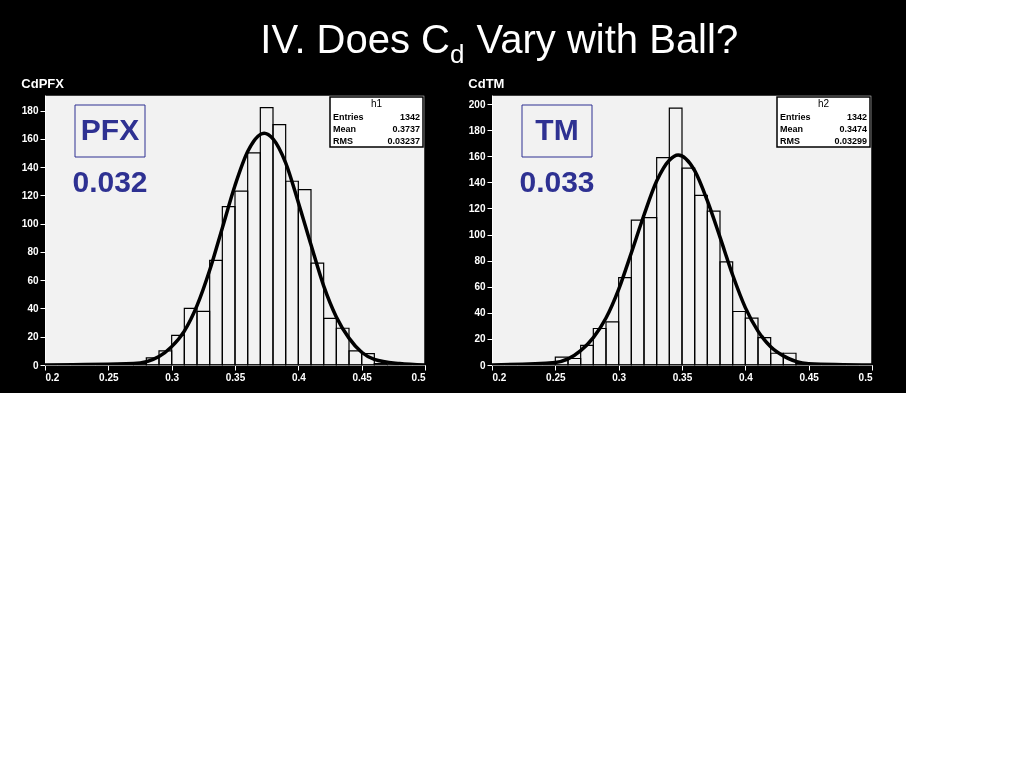 The width and height of the screenshot is (1024, 768). What do you see at coordinates (823, 103) in the screenshot?
I see `annotation: h2` at bounding box center [823, 103].